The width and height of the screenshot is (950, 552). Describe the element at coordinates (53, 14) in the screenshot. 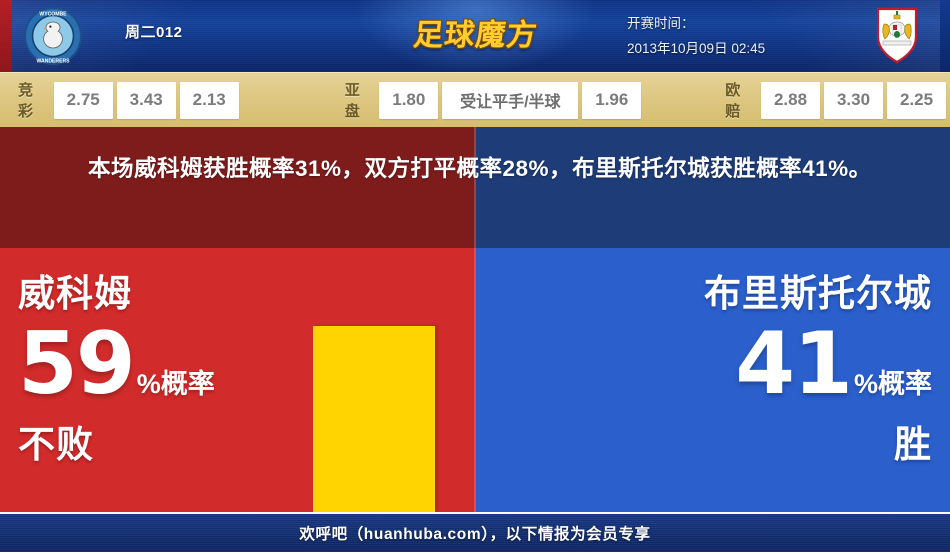

I see `svg-text: WYCOMBE` at that location.